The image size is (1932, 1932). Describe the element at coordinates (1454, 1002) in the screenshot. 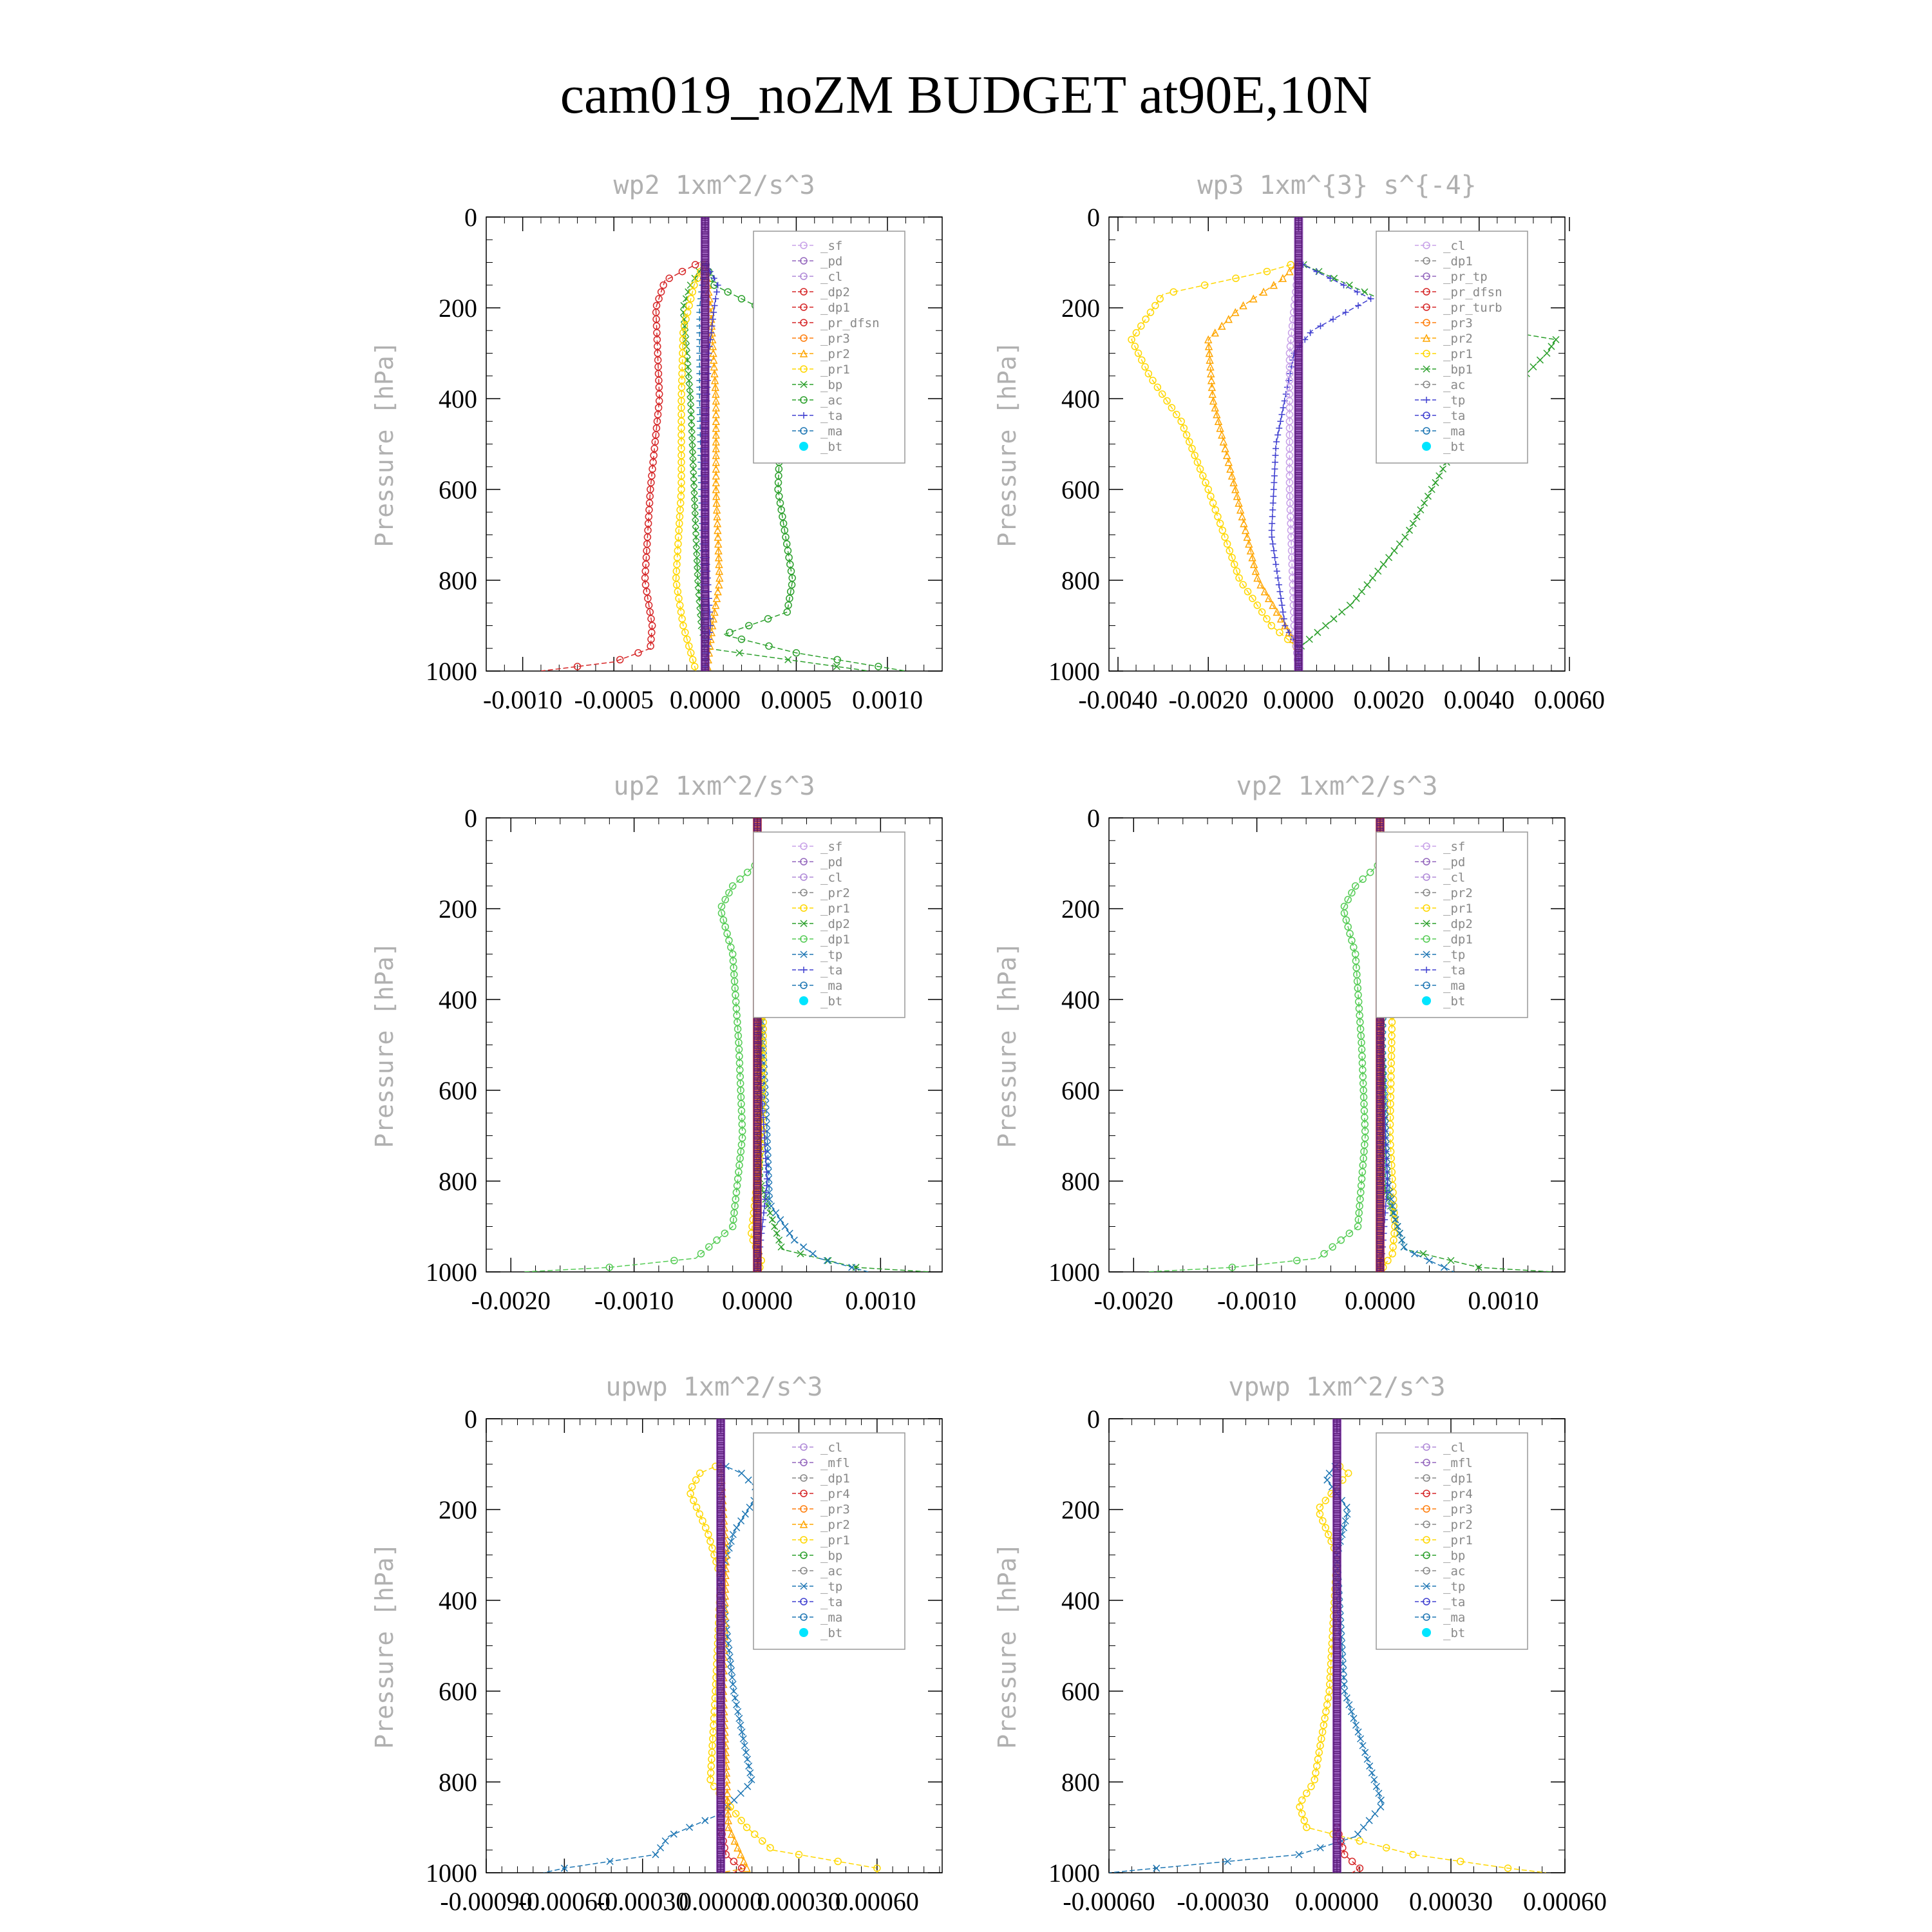

I see `legend-label: _bt` at that location.